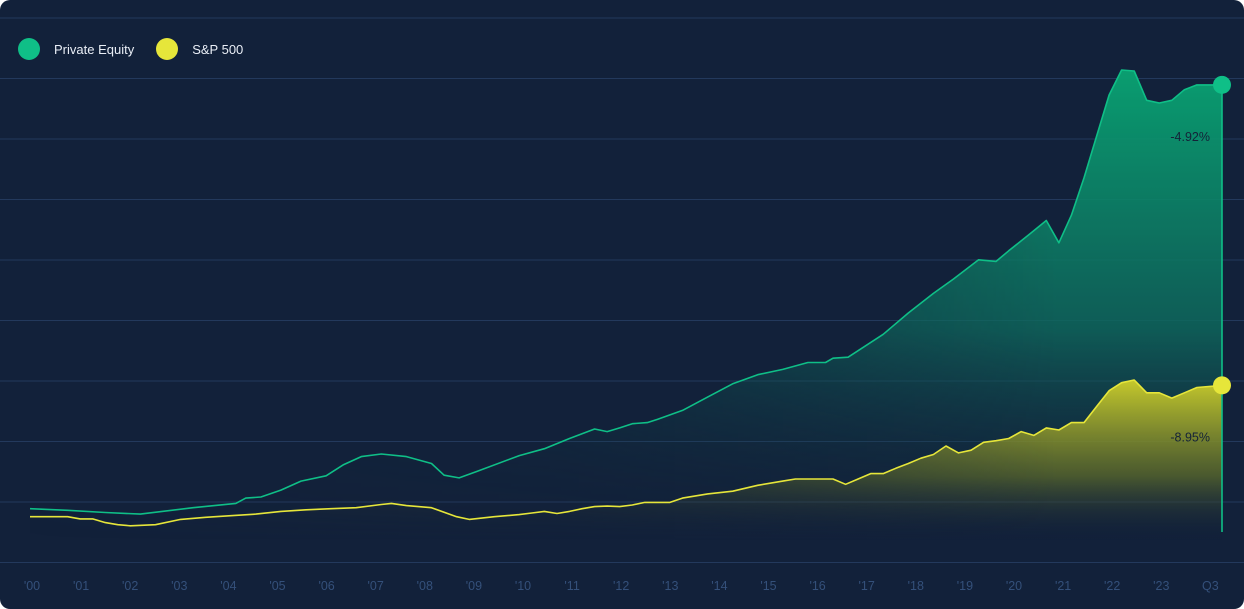 The image size is (1244, 609). I want to click on legend-swatch-private-equity, so click(29, 49).